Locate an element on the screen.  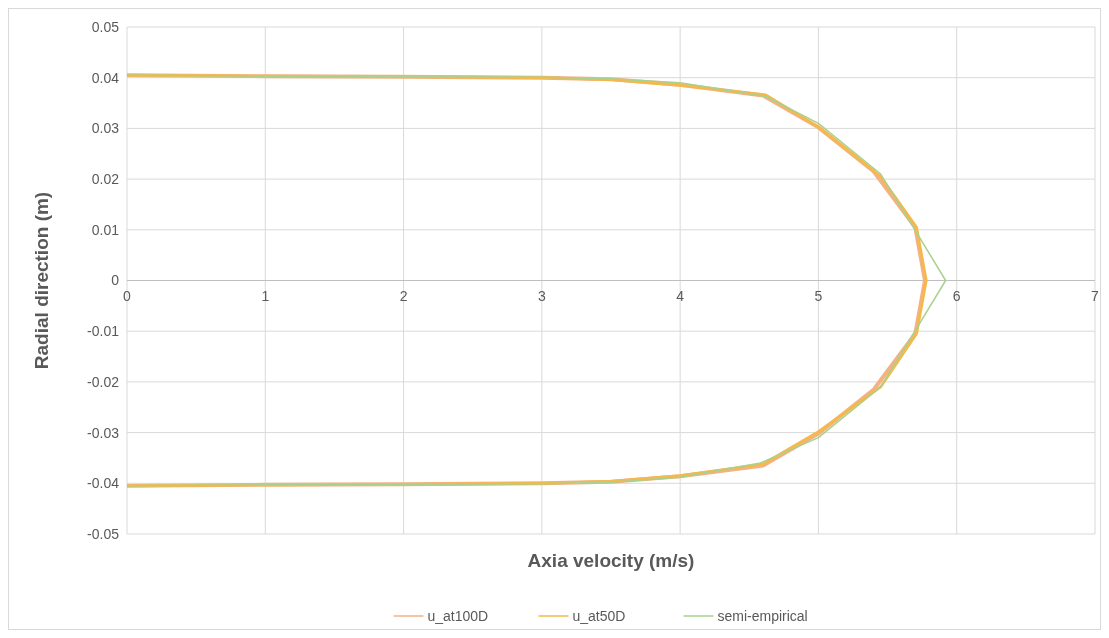
y-tick-label: -0.01 is located at coordinates (103, 331).